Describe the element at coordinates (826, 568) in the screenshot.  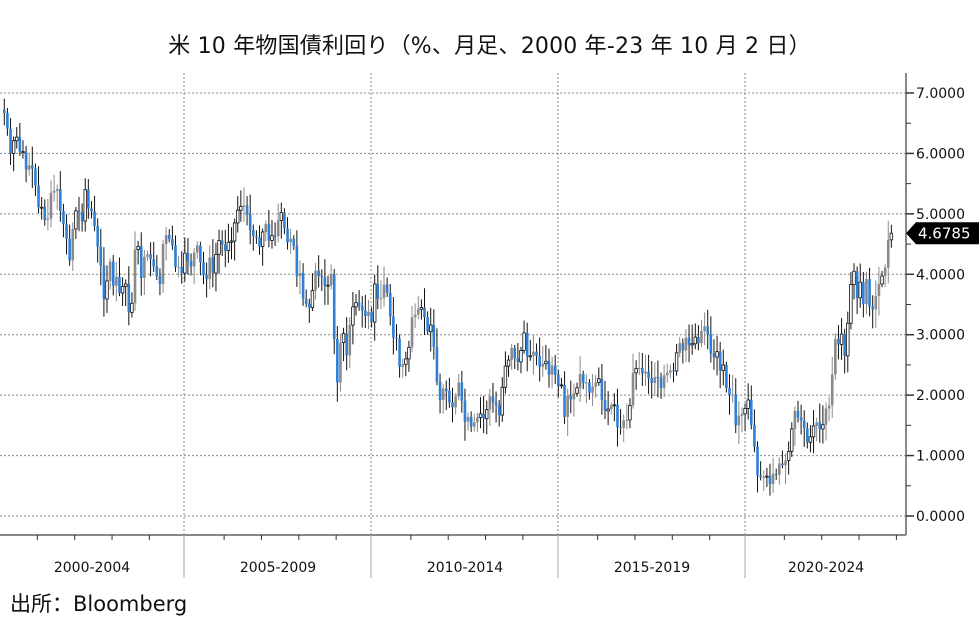
I see `x-category-label: 2020-2024` at that location.